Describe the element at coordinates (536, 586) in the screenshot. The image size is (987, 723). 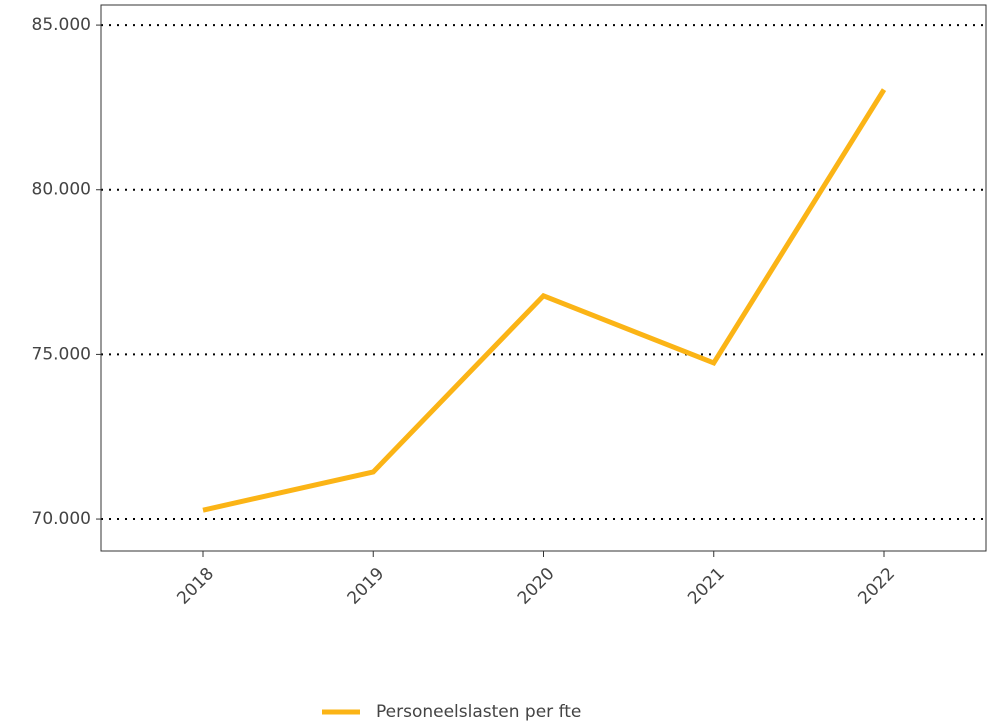
I see `x-tick-label: 2020` at that location.